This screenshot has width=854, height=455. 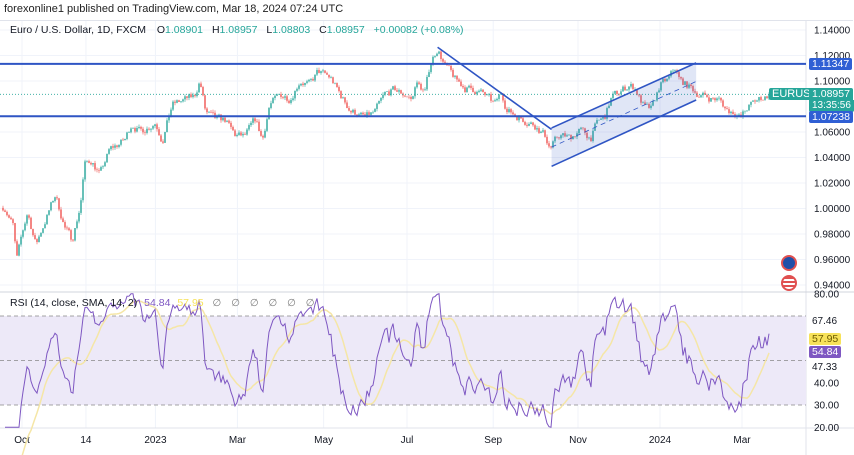 I want to click on x-tick-label: Oct, so click(x=22, y=440).